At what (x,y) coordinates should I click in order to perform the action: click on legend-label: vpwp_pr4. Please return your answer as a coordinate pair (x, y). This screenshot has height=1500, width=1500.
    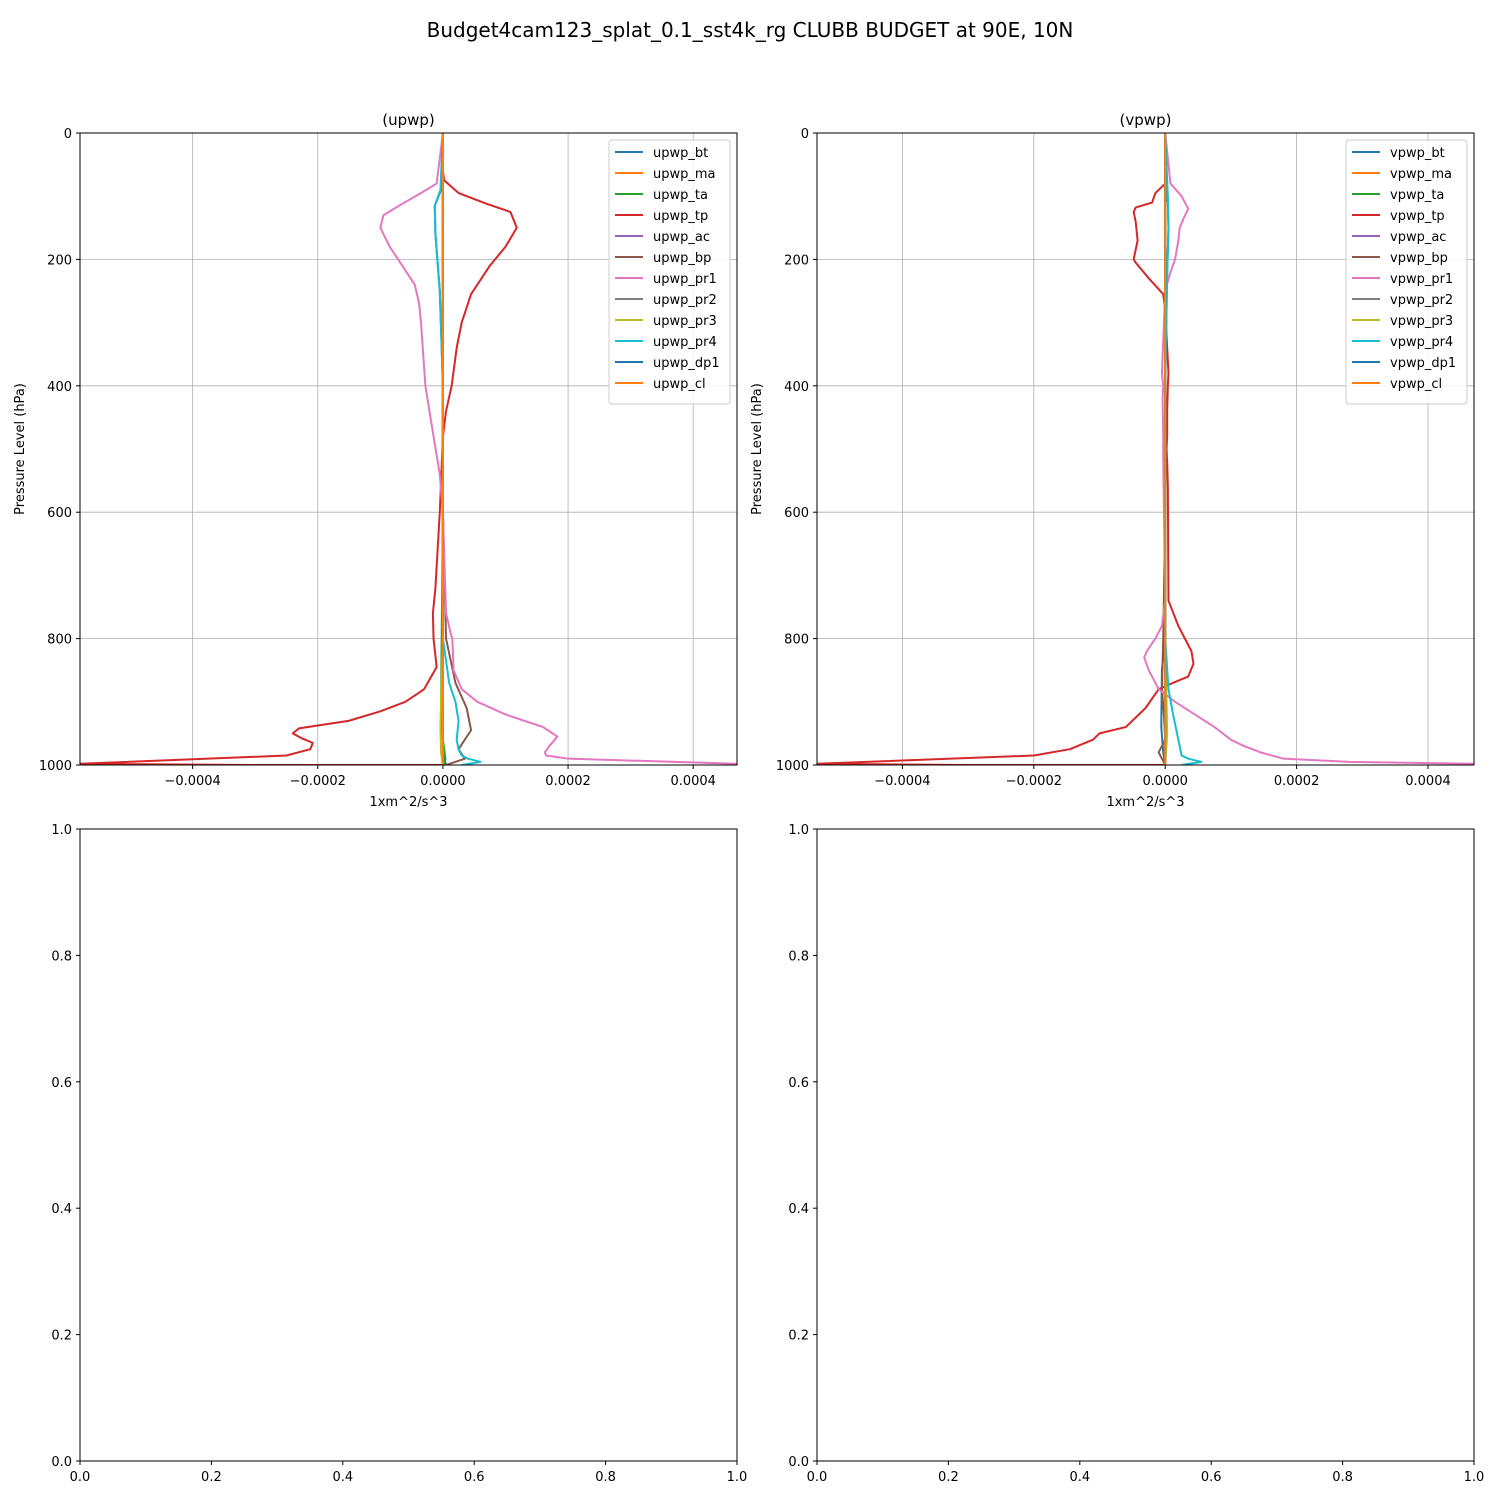
    Looking at the image, I should click on (1421, 342).